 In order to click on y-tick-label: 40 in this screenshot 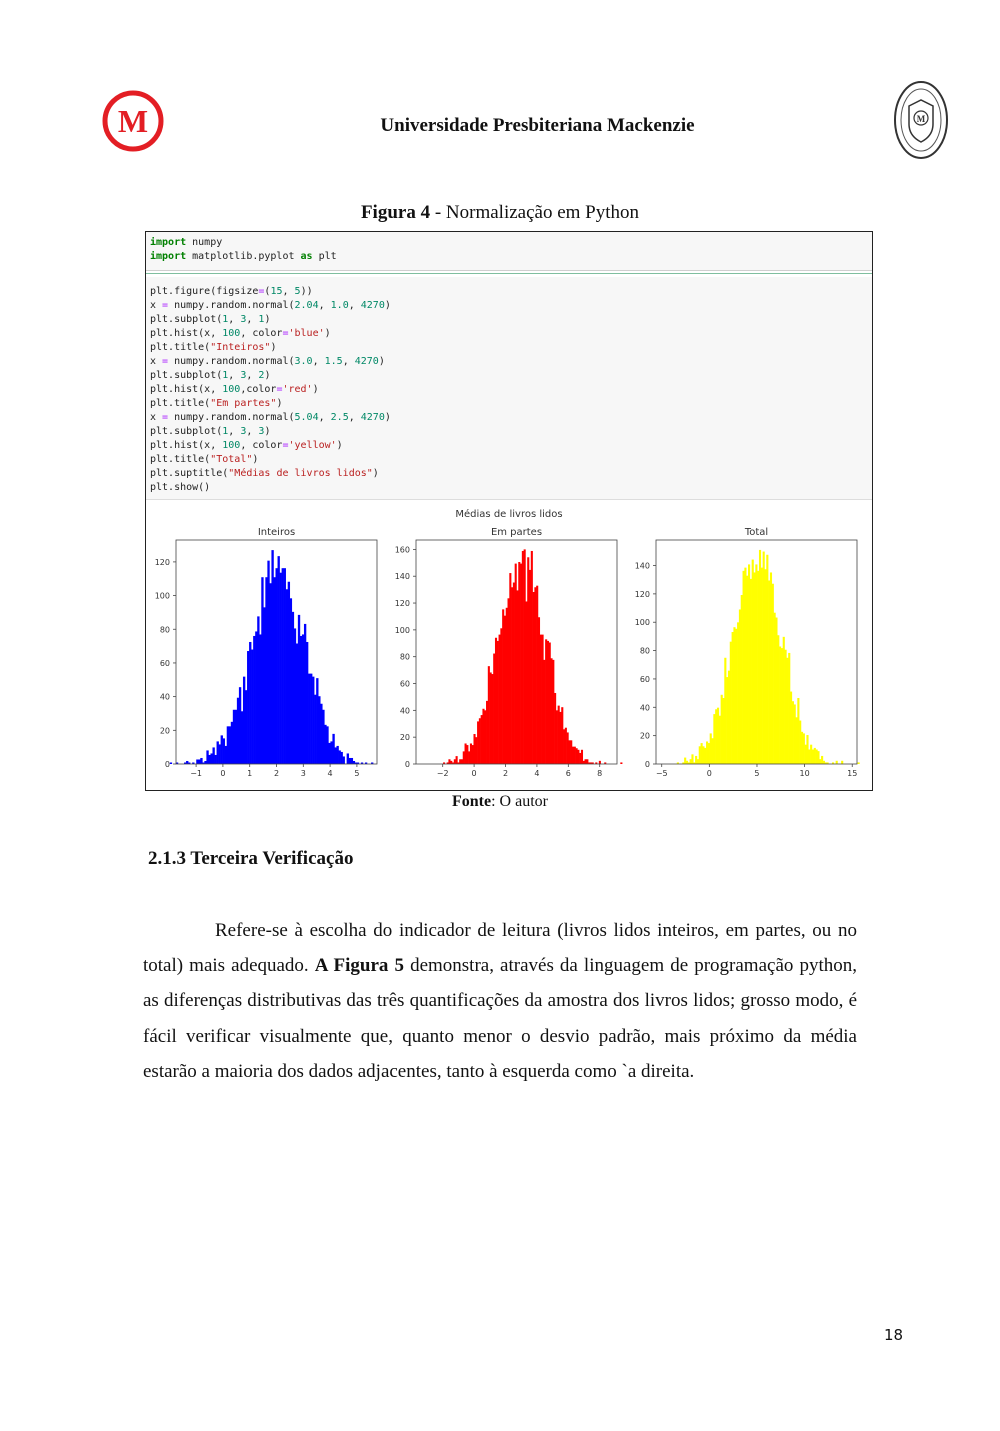, I will do `click(165, 697)`.